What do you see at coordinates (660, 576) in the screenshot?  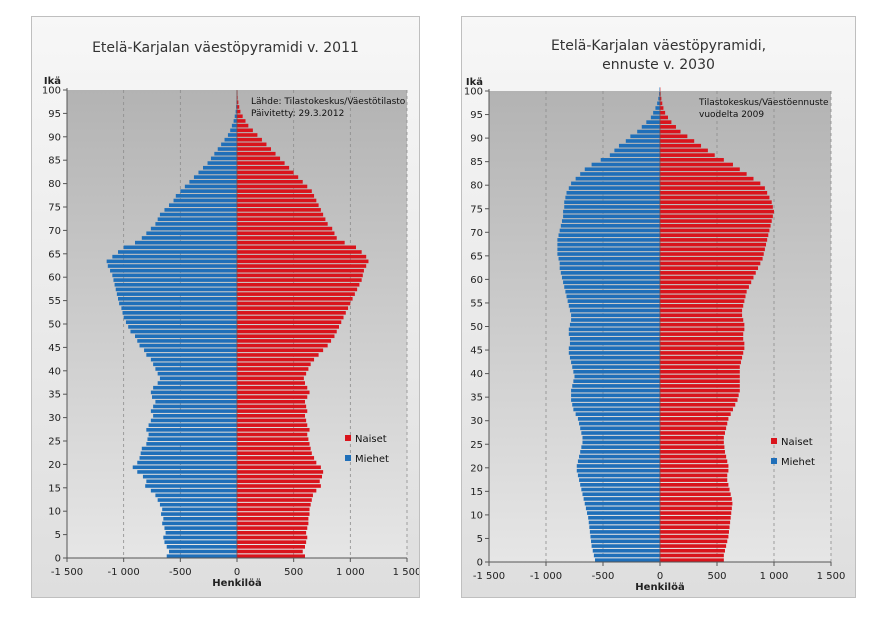 I see `x-tick-label: 0` at bounding box center [660, 576].